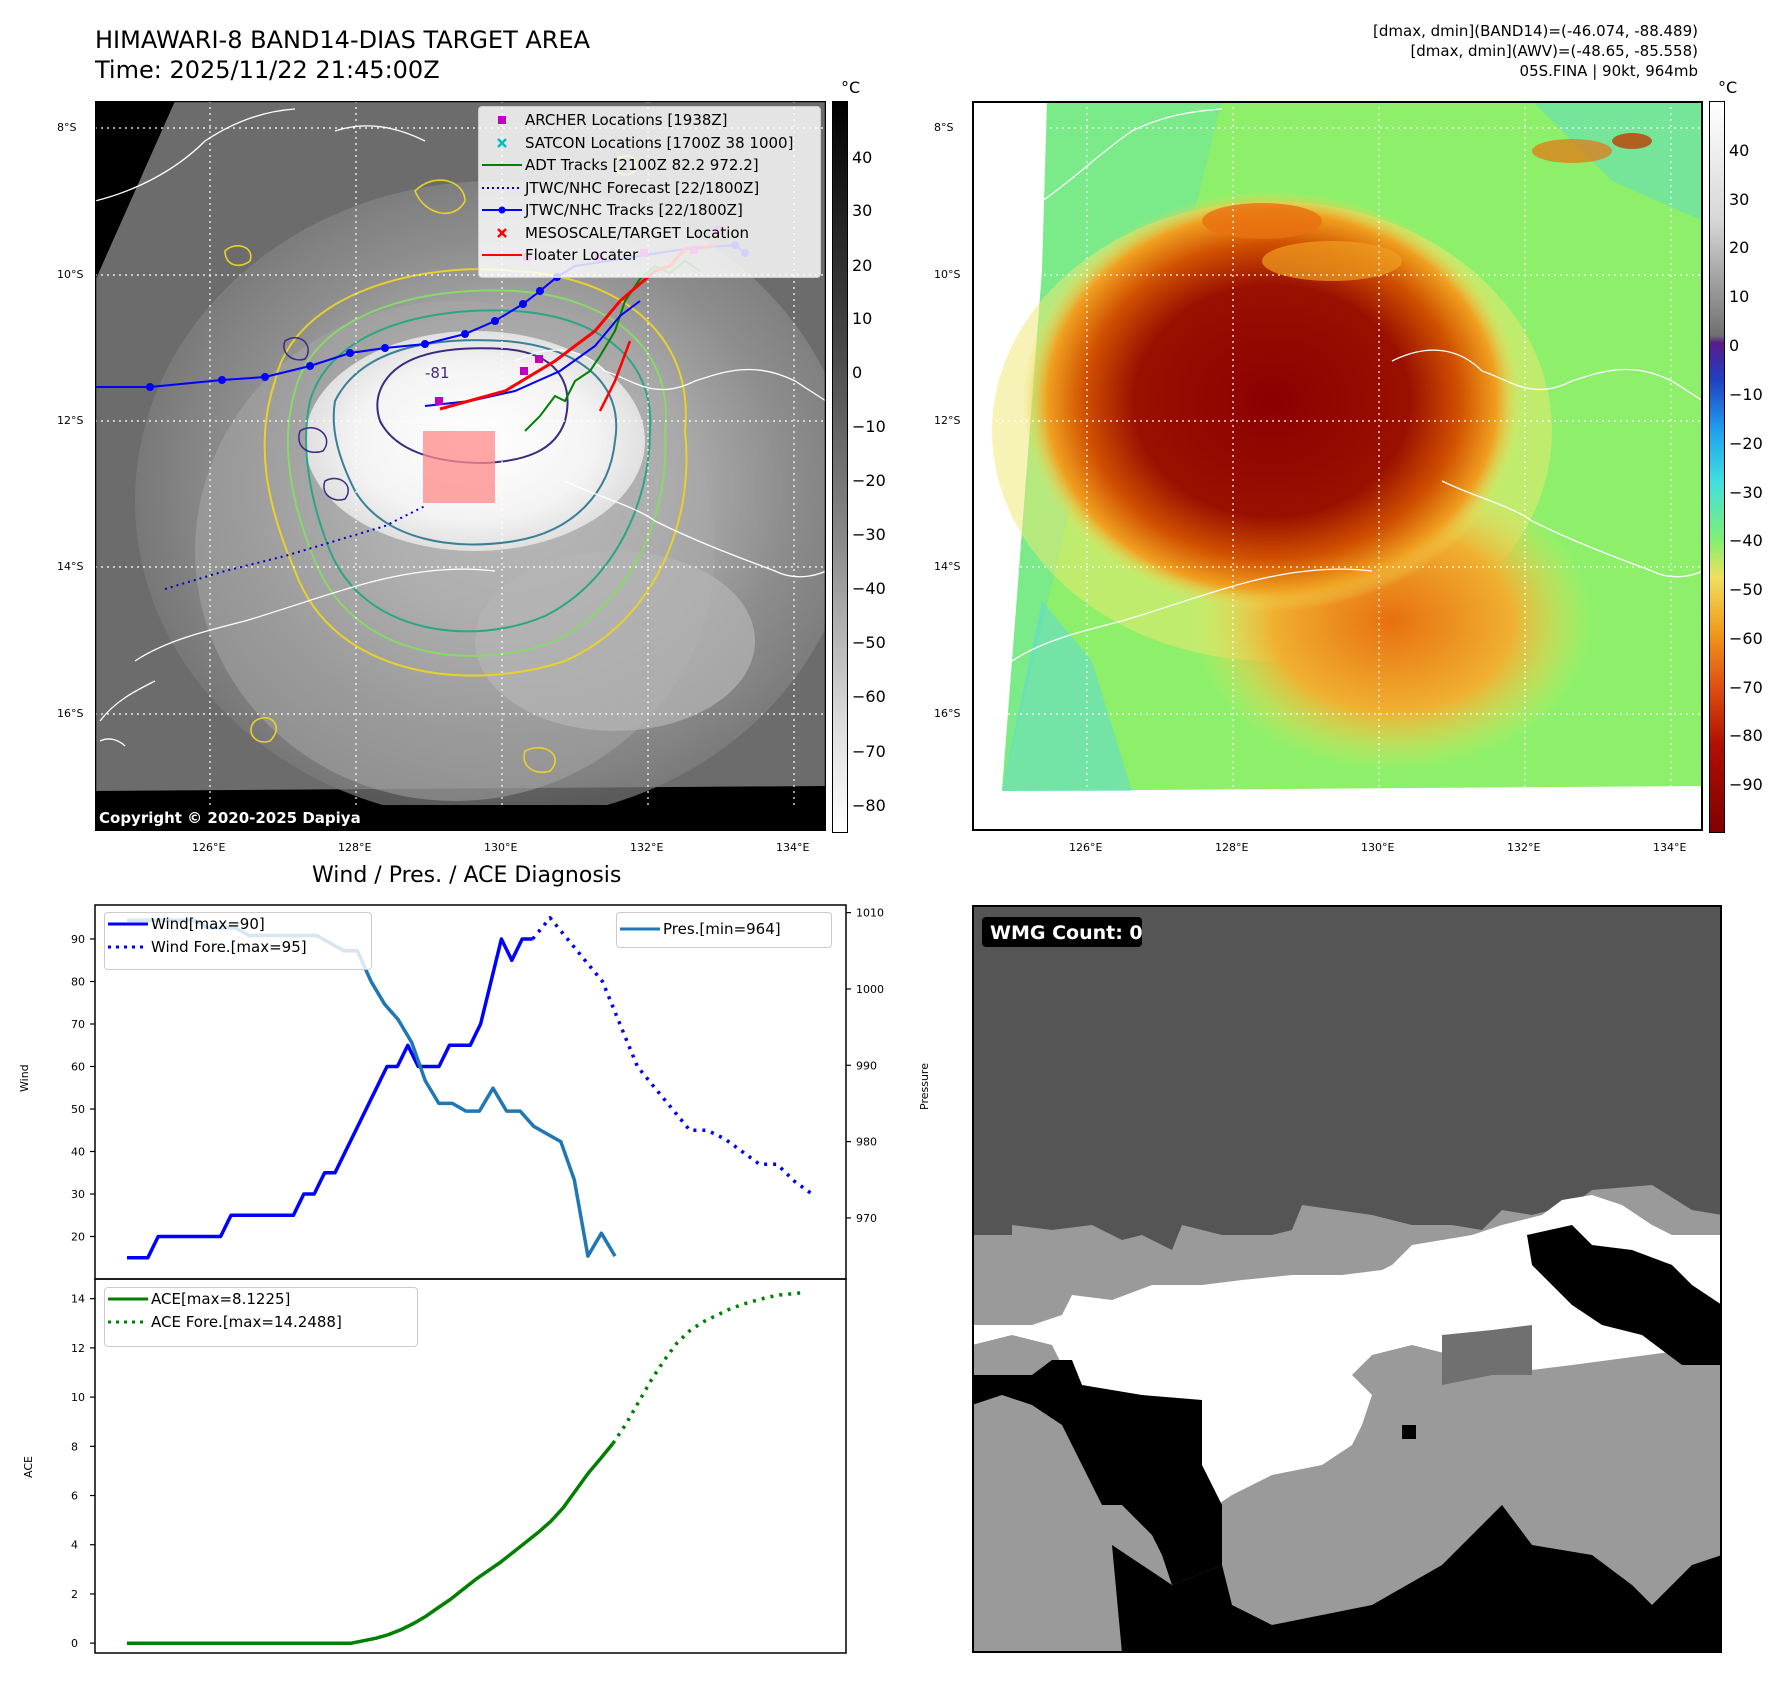 The height and width of the screenshot is (1690, 1788). Describe the element at coordinates (1554, 51) in the screenshot. I see `awv-minmax: [dmax, dmin](AWV)=(-48.65, -85.558)` at that location.